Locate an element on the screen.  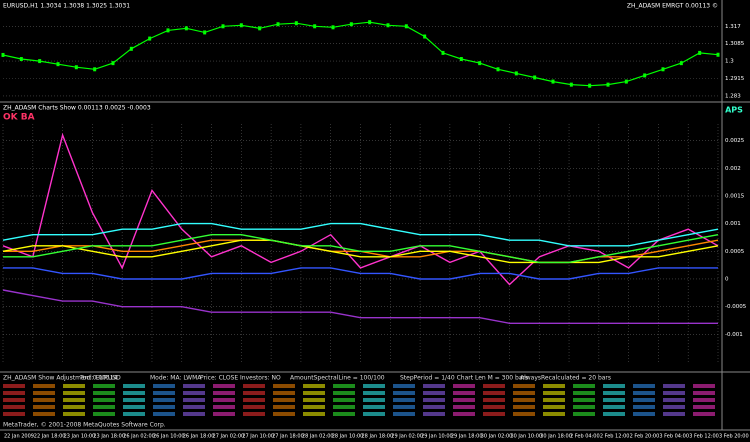
indicator-tag: OK BA is located at coordinates (19, 118).